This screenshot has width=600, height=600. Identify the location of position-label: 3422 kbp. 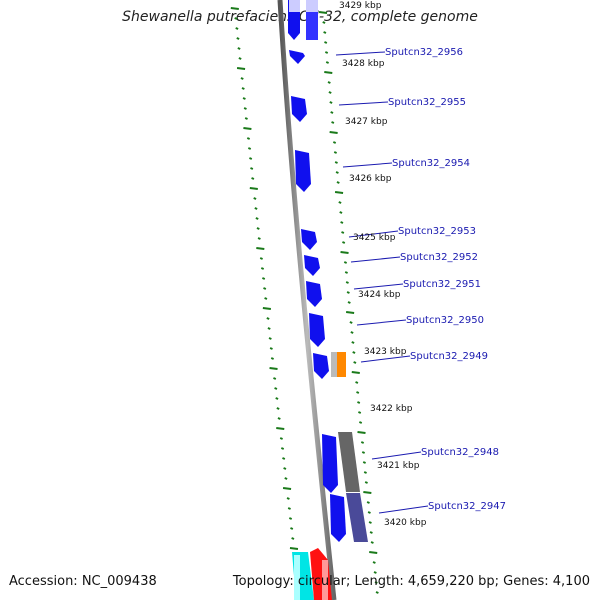
(391, 409).